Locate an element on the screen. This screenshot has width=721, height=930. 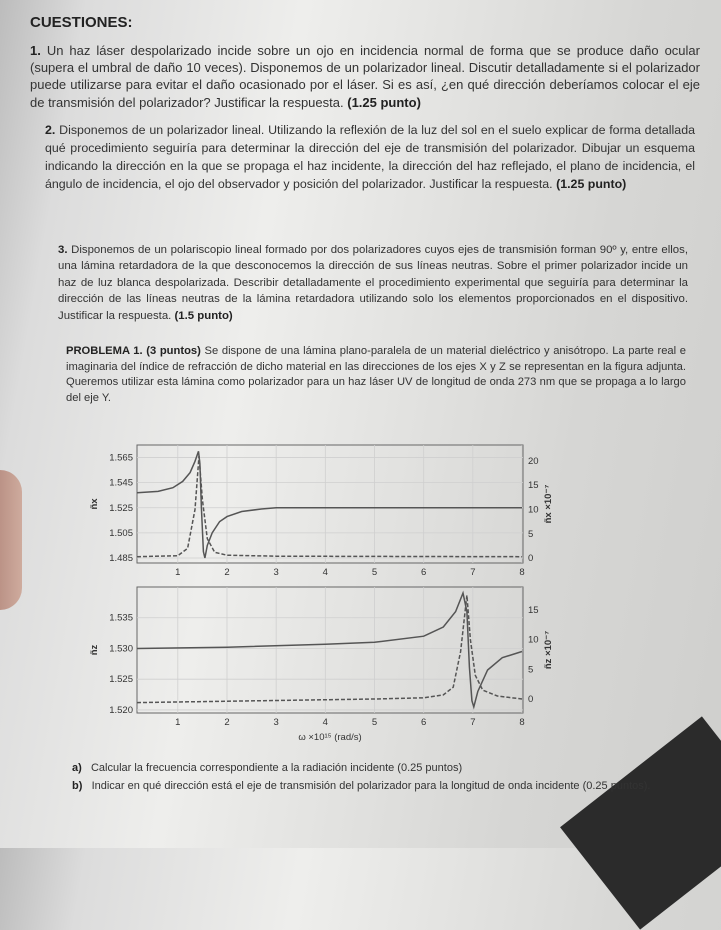
y-tick-label: 1.505 is located at coordinates (121, 533).